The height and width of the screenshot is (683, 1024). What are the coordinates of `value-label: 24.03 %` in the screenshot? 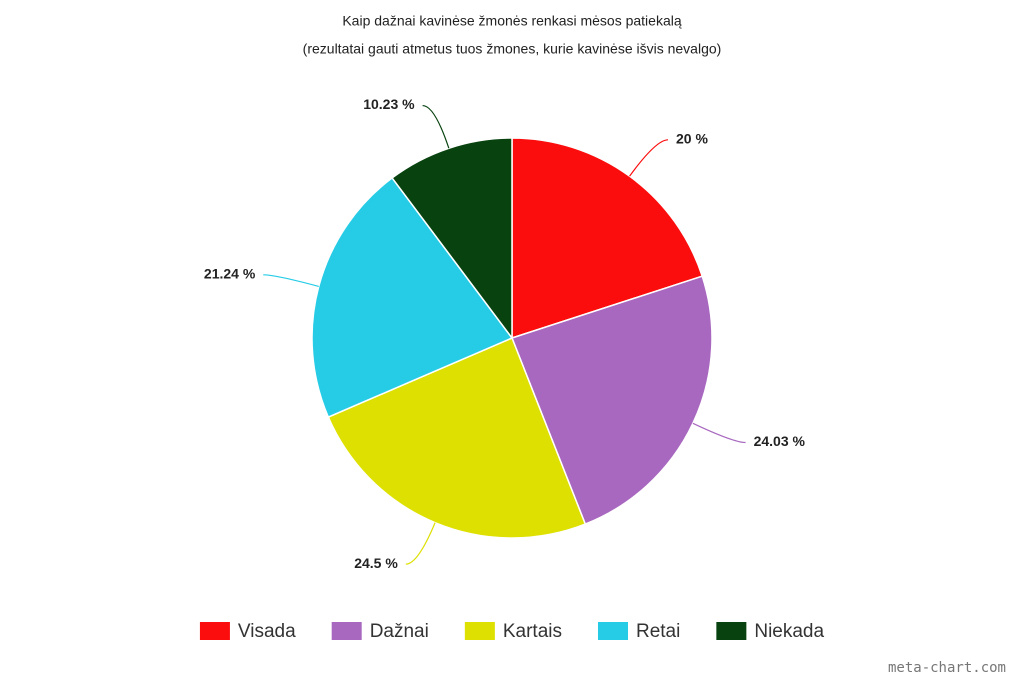 It's located at (780, 441).